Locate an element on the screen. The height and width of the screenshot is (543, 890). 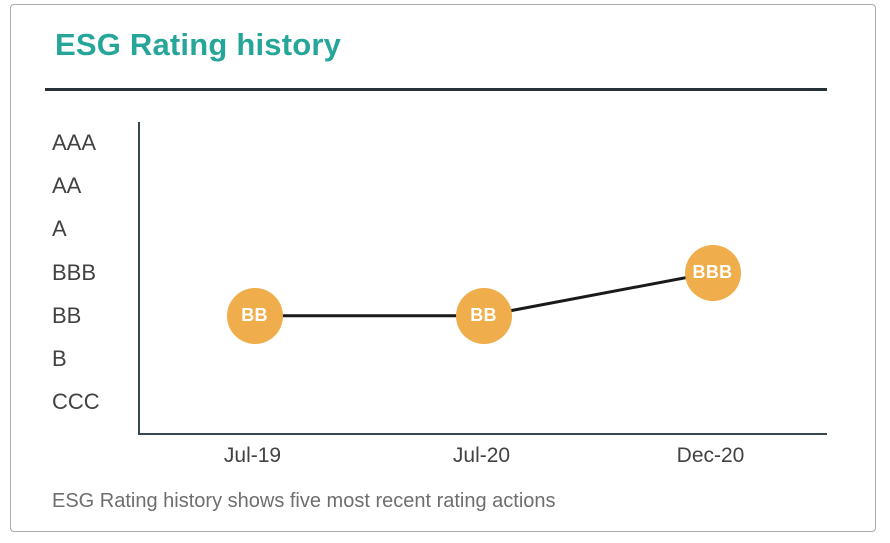
y-axis-label: AAA is located at coordinates (74, 142).